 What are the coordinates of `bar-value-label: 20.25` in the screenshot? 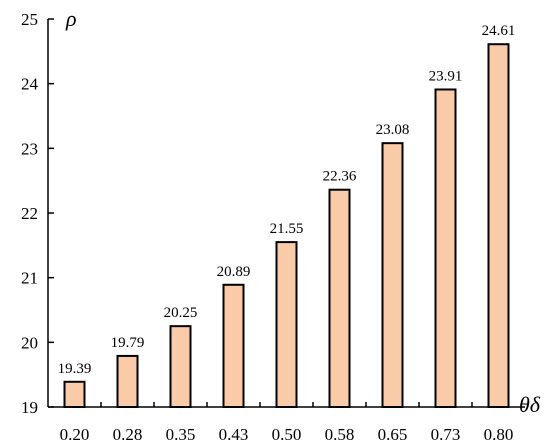 It's located at (181, 313).